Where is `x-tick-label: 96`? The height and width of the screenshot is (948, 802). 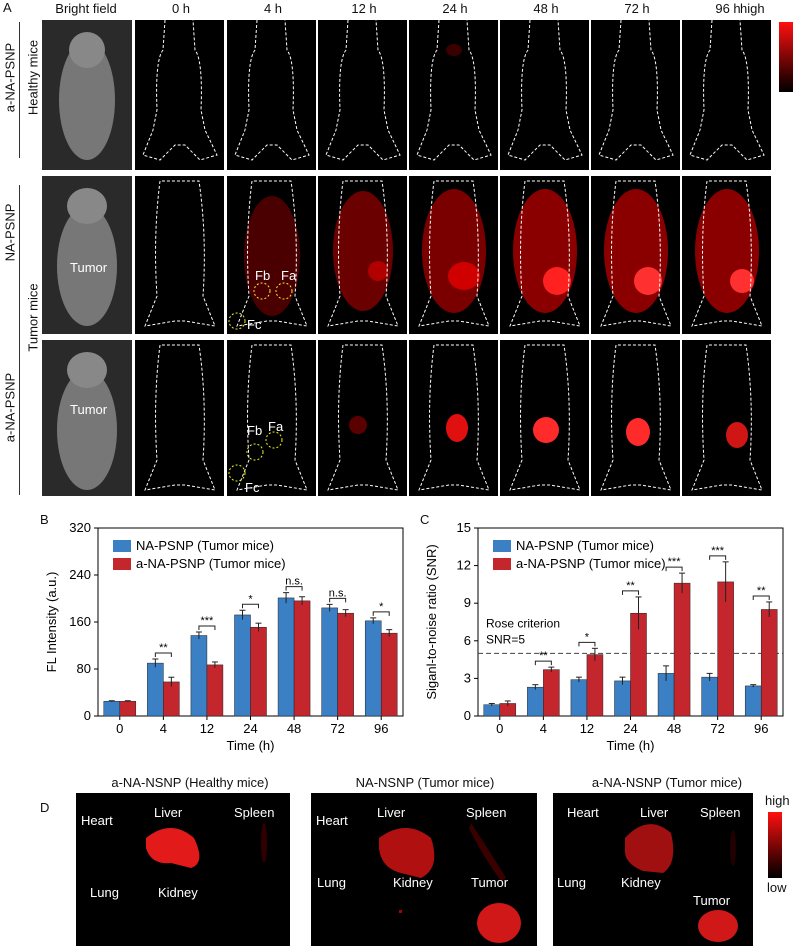
x-tick-label: 96 is located at coordinates (761, 728).